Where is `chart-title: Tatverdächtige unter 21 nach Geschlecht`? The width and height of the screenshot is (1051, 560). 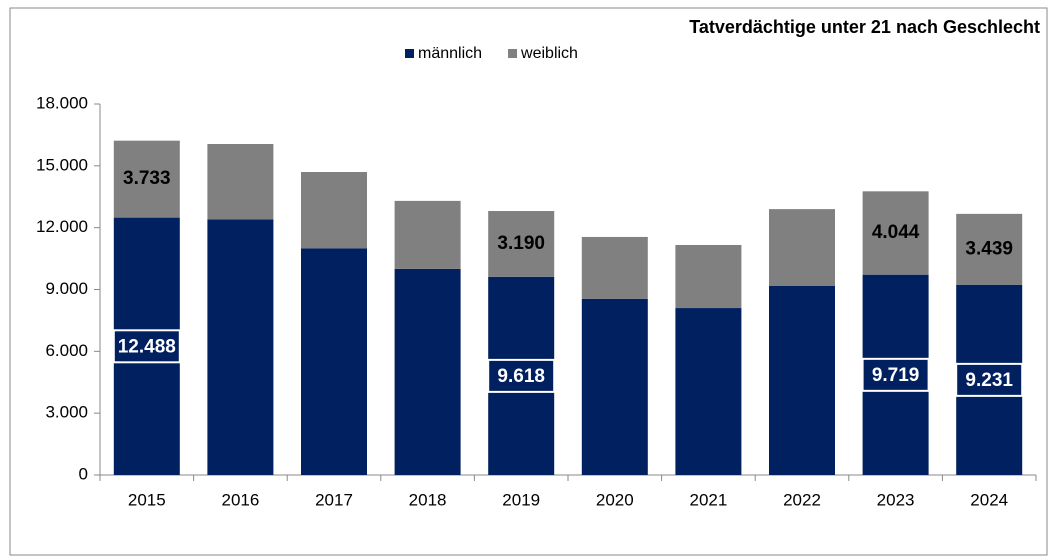
chart-title: Tatverdächtige unter 21 nach Geschlecht is located at coordinates (864, 27).